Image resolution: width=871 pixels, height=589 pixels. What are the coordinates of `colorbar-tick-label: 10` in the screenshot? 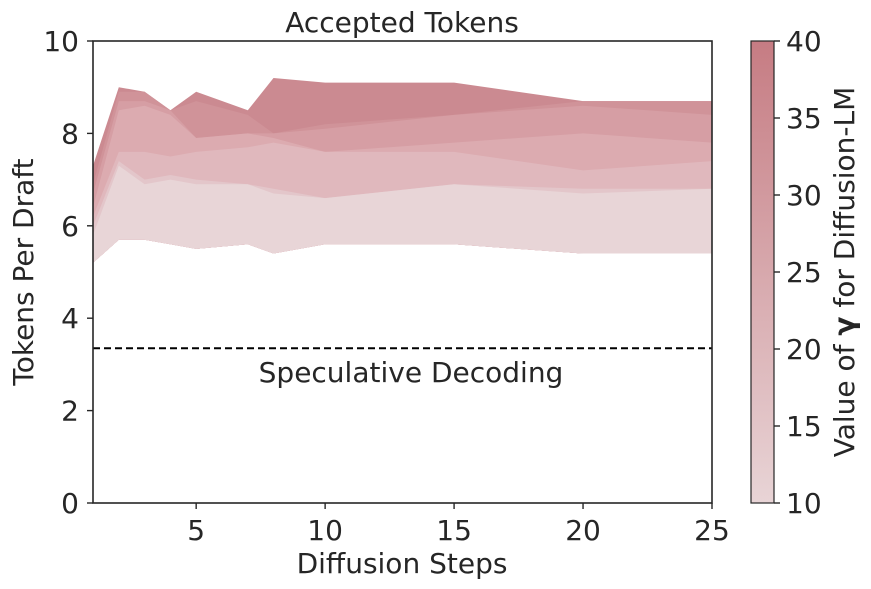 It's located at (804, 503).